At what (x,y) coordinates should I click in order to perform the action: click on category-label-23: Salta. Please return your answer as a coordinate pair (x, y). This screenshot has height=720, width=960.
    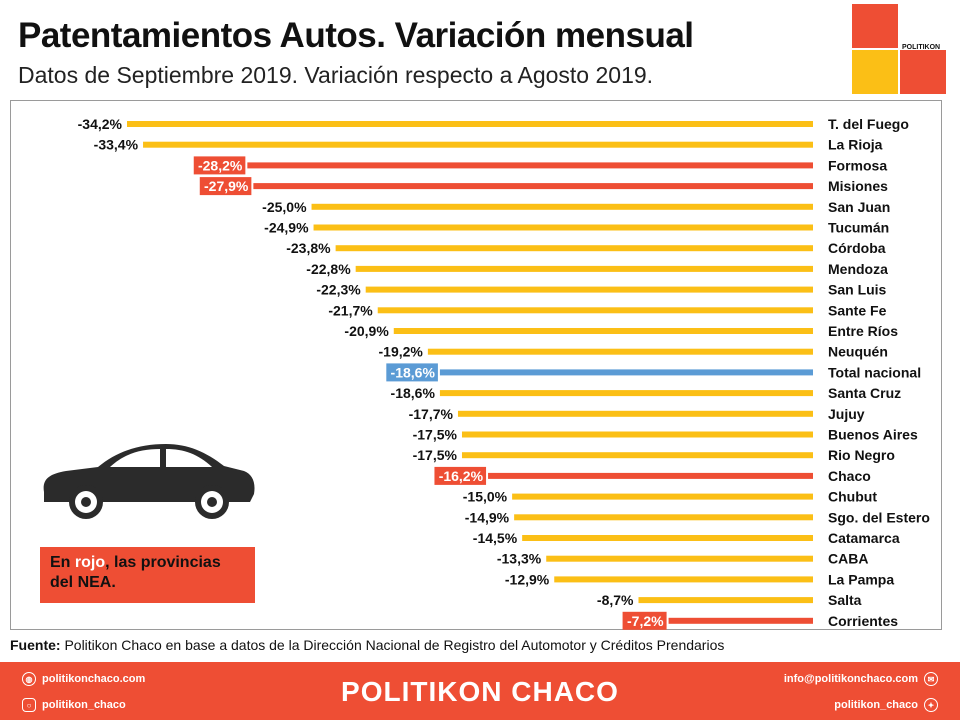
    Looking at the image, I should click on (845, 600).